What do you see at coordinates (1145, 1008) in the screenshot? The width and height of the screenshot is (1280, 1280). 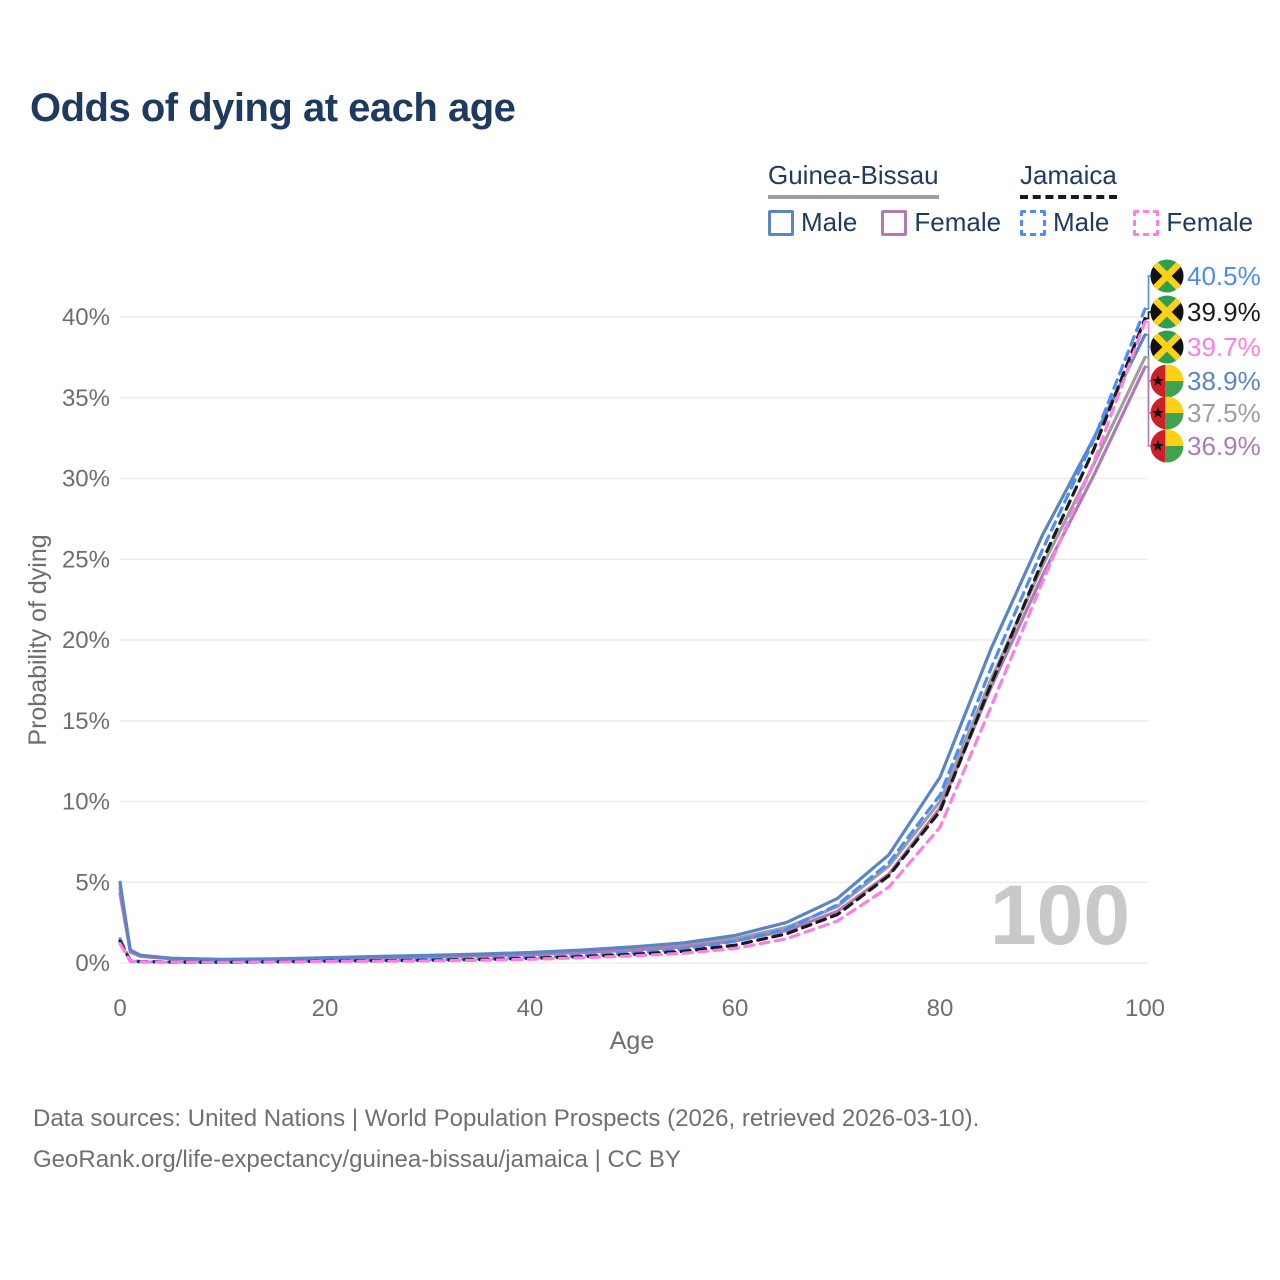 I see `x-tick-label: 100` at bounding box center [1145, 1008].